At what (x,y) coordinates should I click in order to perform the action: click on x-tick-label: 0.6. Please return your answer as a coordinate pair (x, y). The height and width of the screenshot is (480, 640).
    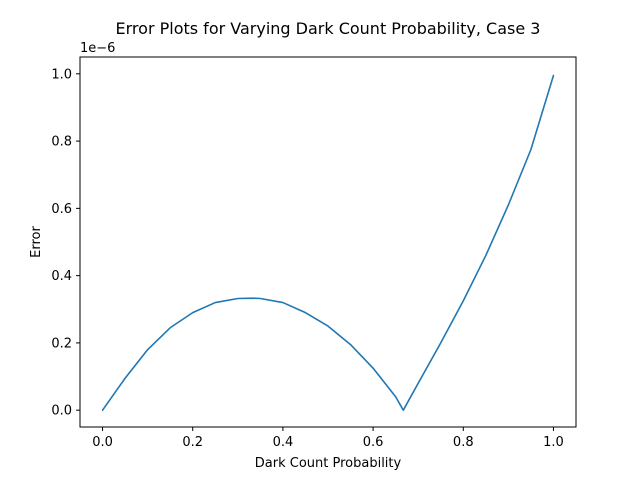
    Looking at the image, I should click on (373, 442).